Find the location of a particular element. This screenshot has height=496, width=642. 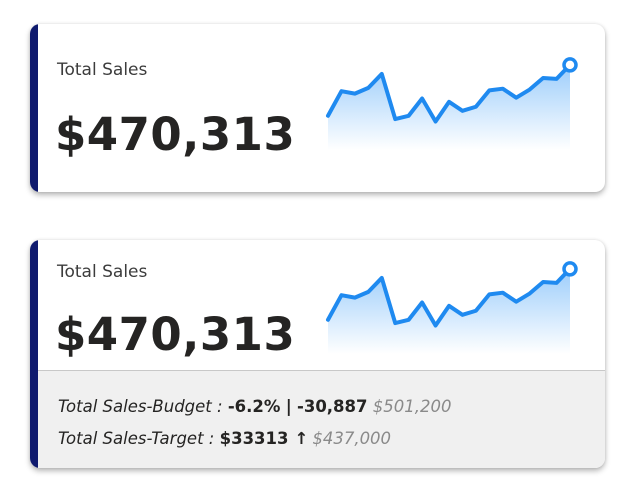

target-difference: $33313 is located at coordinates (254, 438).